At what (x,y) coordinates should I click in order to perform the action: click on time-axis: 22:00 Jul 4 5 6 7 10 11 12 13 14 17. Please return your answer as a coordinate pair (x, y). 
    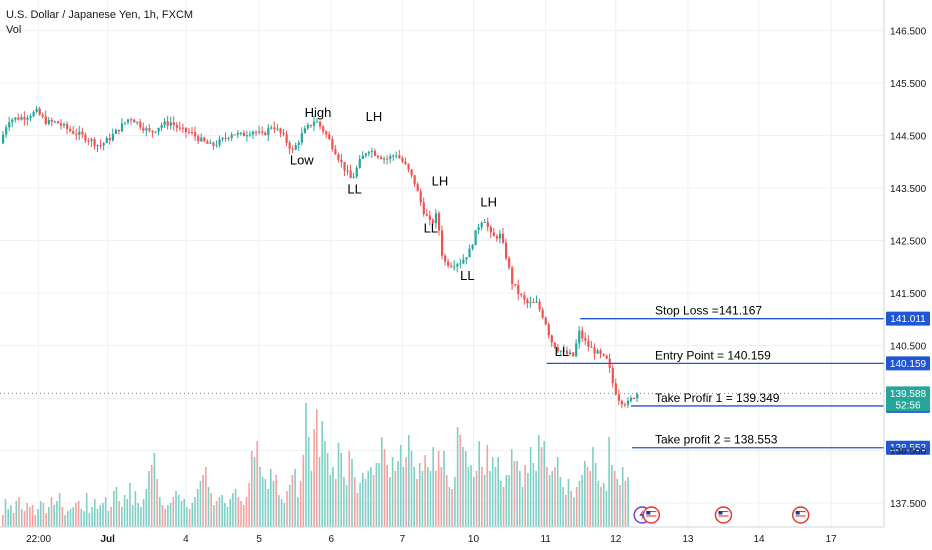
    Looking at the image, I should click on (442, 535).